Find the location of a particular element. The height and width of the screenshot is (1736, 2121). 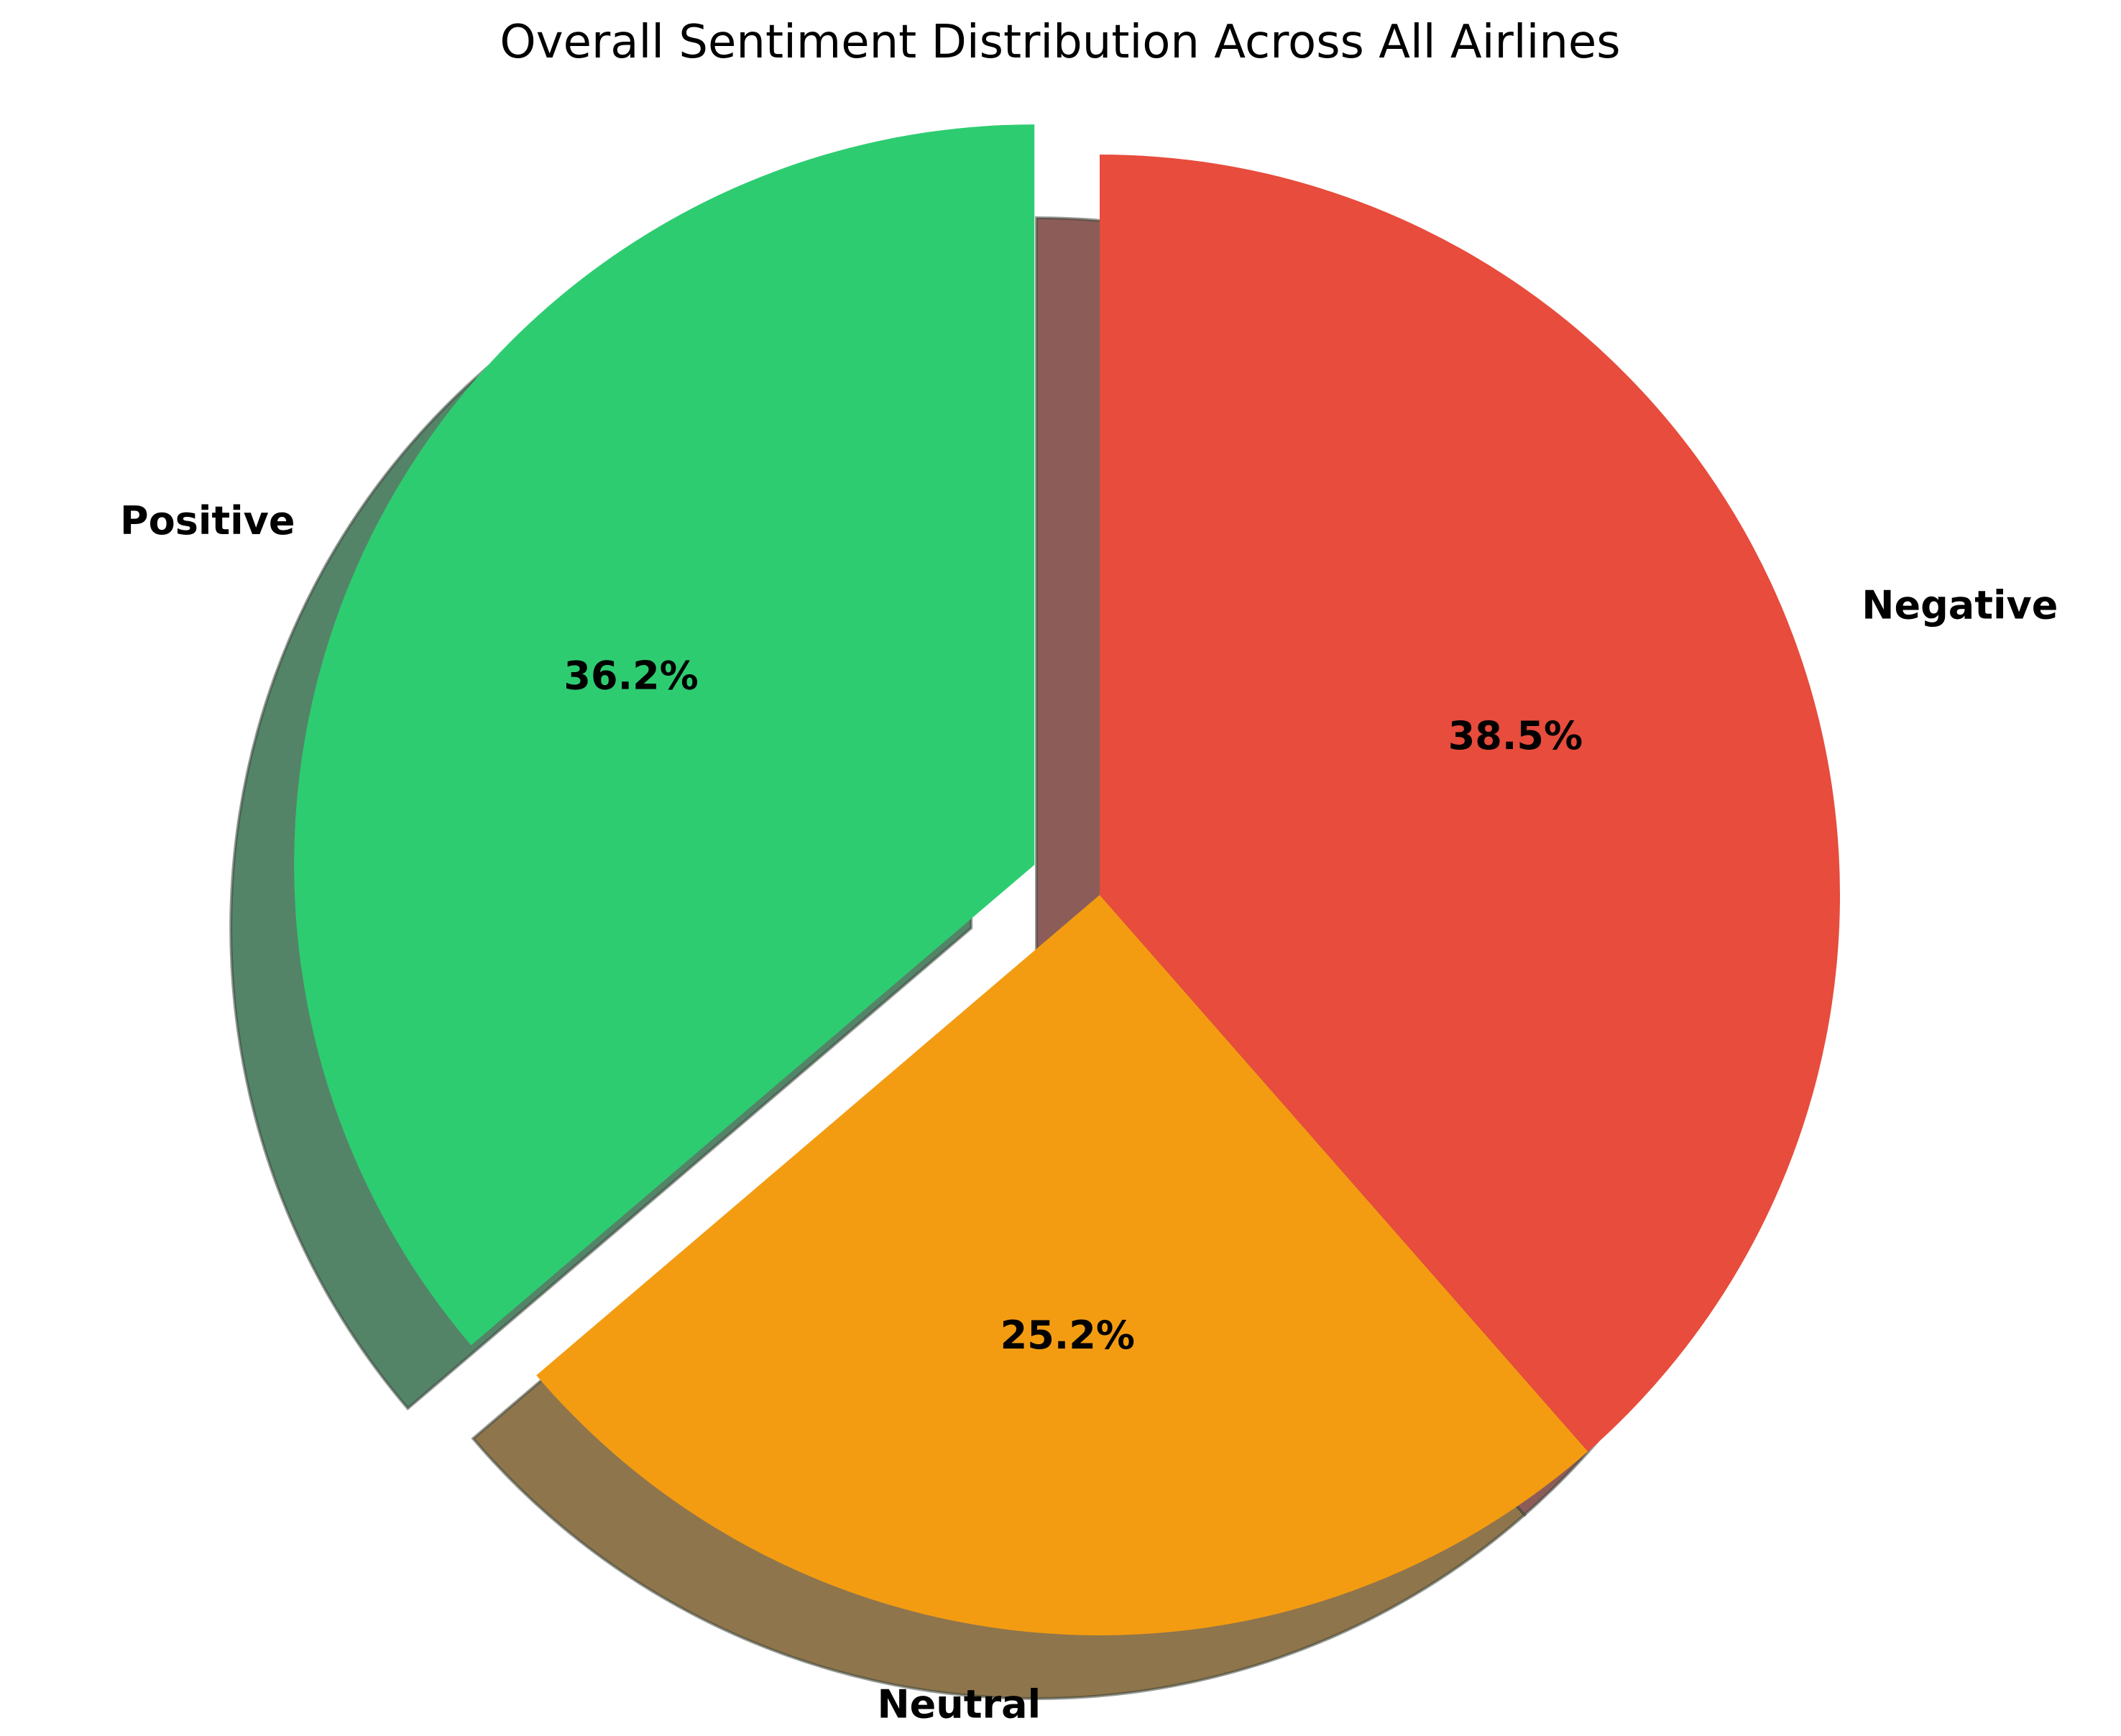

category-label-positive: Positive is located at coordinates (208, 520).